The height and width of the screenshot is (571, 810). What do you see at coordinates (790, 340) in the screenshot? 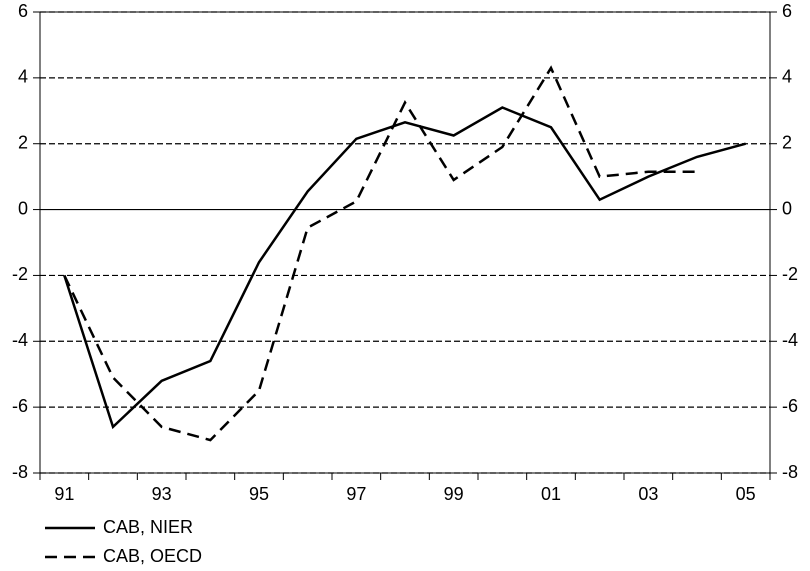
I see `y2-tick-label: -4` at bounding box center [790, 340].